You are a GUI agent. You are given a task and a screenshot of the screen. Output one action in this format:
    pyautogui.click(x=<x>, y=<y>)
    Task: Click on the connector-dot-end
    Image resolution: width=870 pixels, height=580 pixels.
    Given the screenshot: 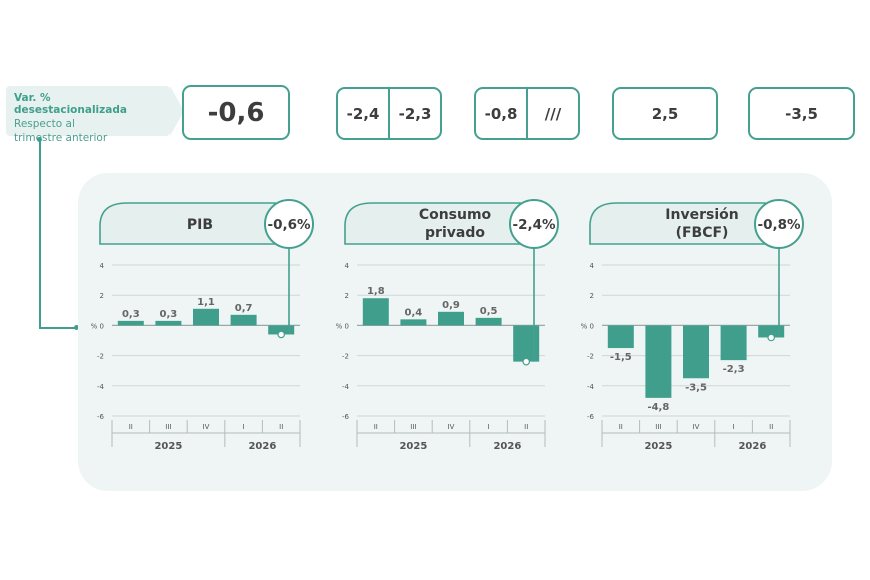 What is the action you would take?
    pyautogui.click(x=76, y=327)
    